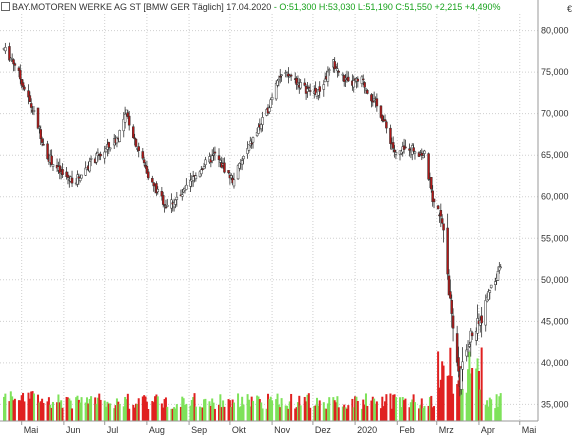 Image resolution: width=580 pixels, height=435 pixels. Describe the element at coordinates (239, 430) in the screenshot. I see `x-tick-label: Okt` at that location.